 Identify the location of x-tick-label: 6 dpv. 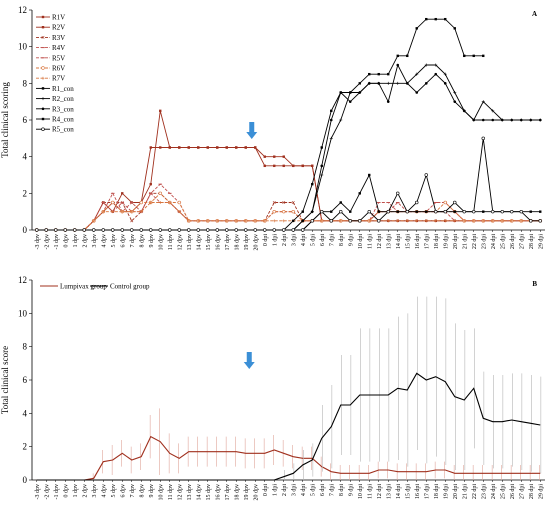
(123, 241).